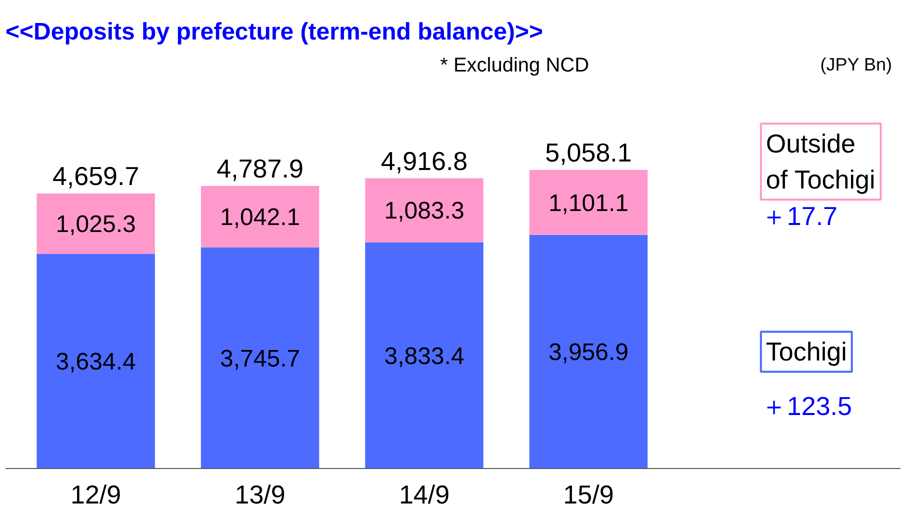  I want to click on text: (JPY Bn), so click(856, 64).